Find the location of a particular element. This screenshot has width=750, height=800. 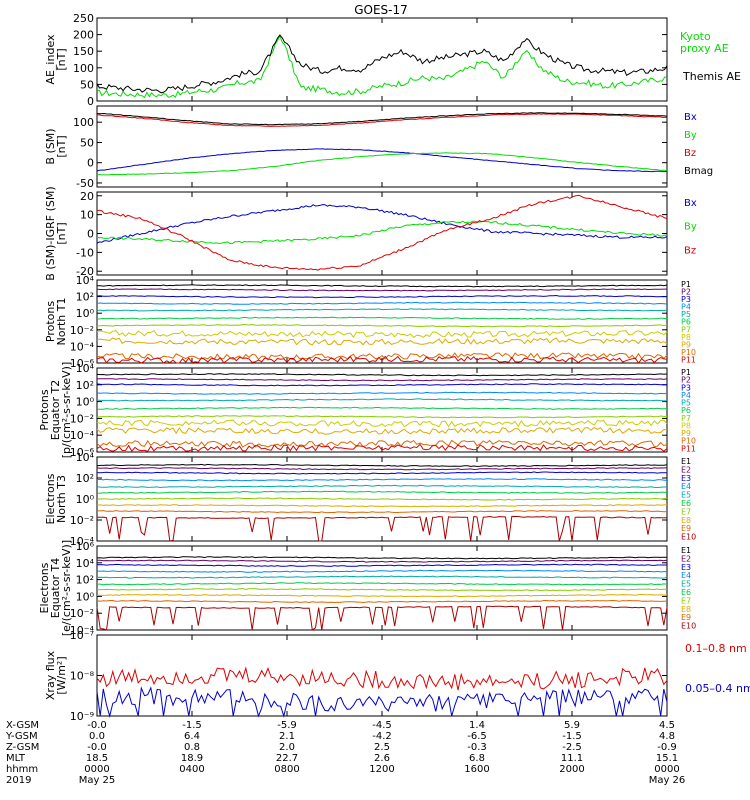

footer-cell: 1200 is located at coordinates (381, 769).